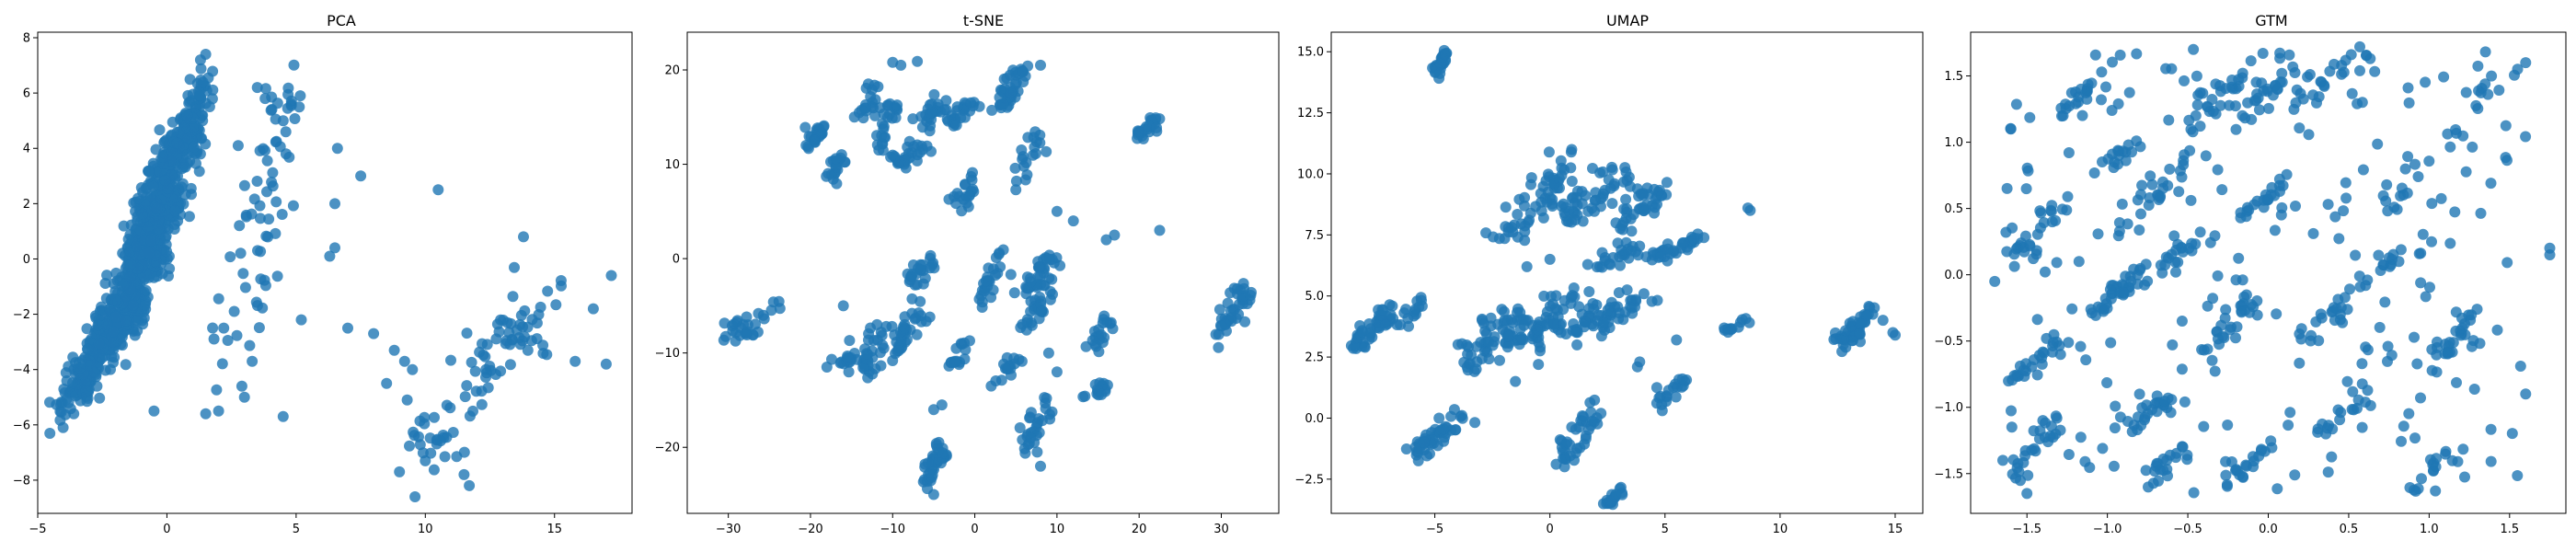 The width and height of the screenshot is (2576, 552). What do you see at coordinates (1948, 342) in the screenshot?
I see `gtm-y-tick-label: −0.5` at bounding box center [1948, 342].